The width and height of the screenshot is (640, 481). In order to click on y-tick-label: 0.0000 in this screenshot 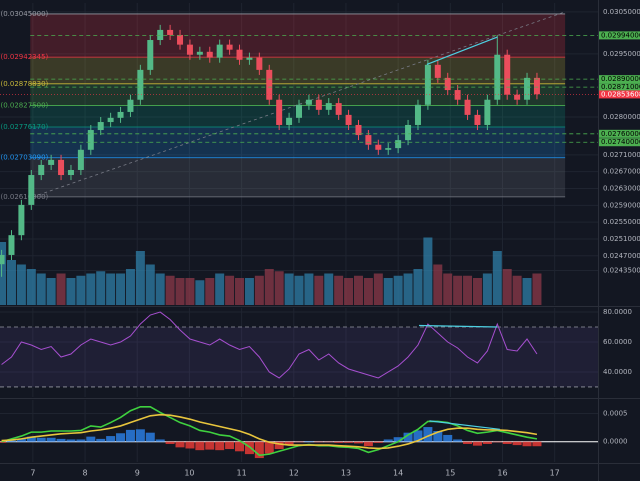, I will do `click(615, 442)`.